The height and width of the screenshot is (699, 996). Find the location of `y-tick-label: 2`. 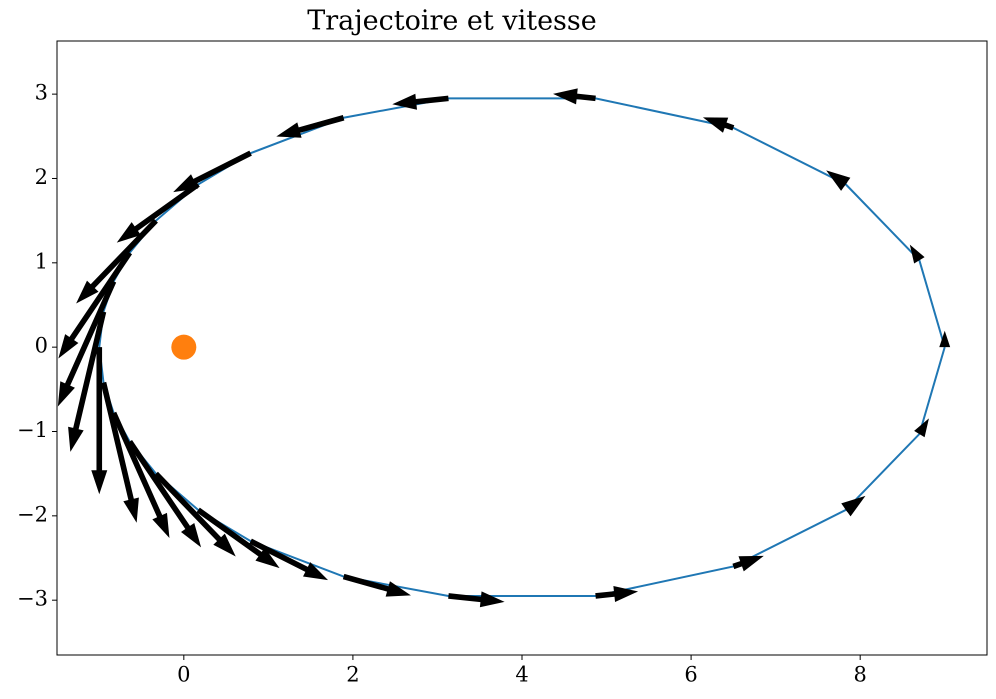

y-tick-label: 2 is located at coordinates (41, 177).